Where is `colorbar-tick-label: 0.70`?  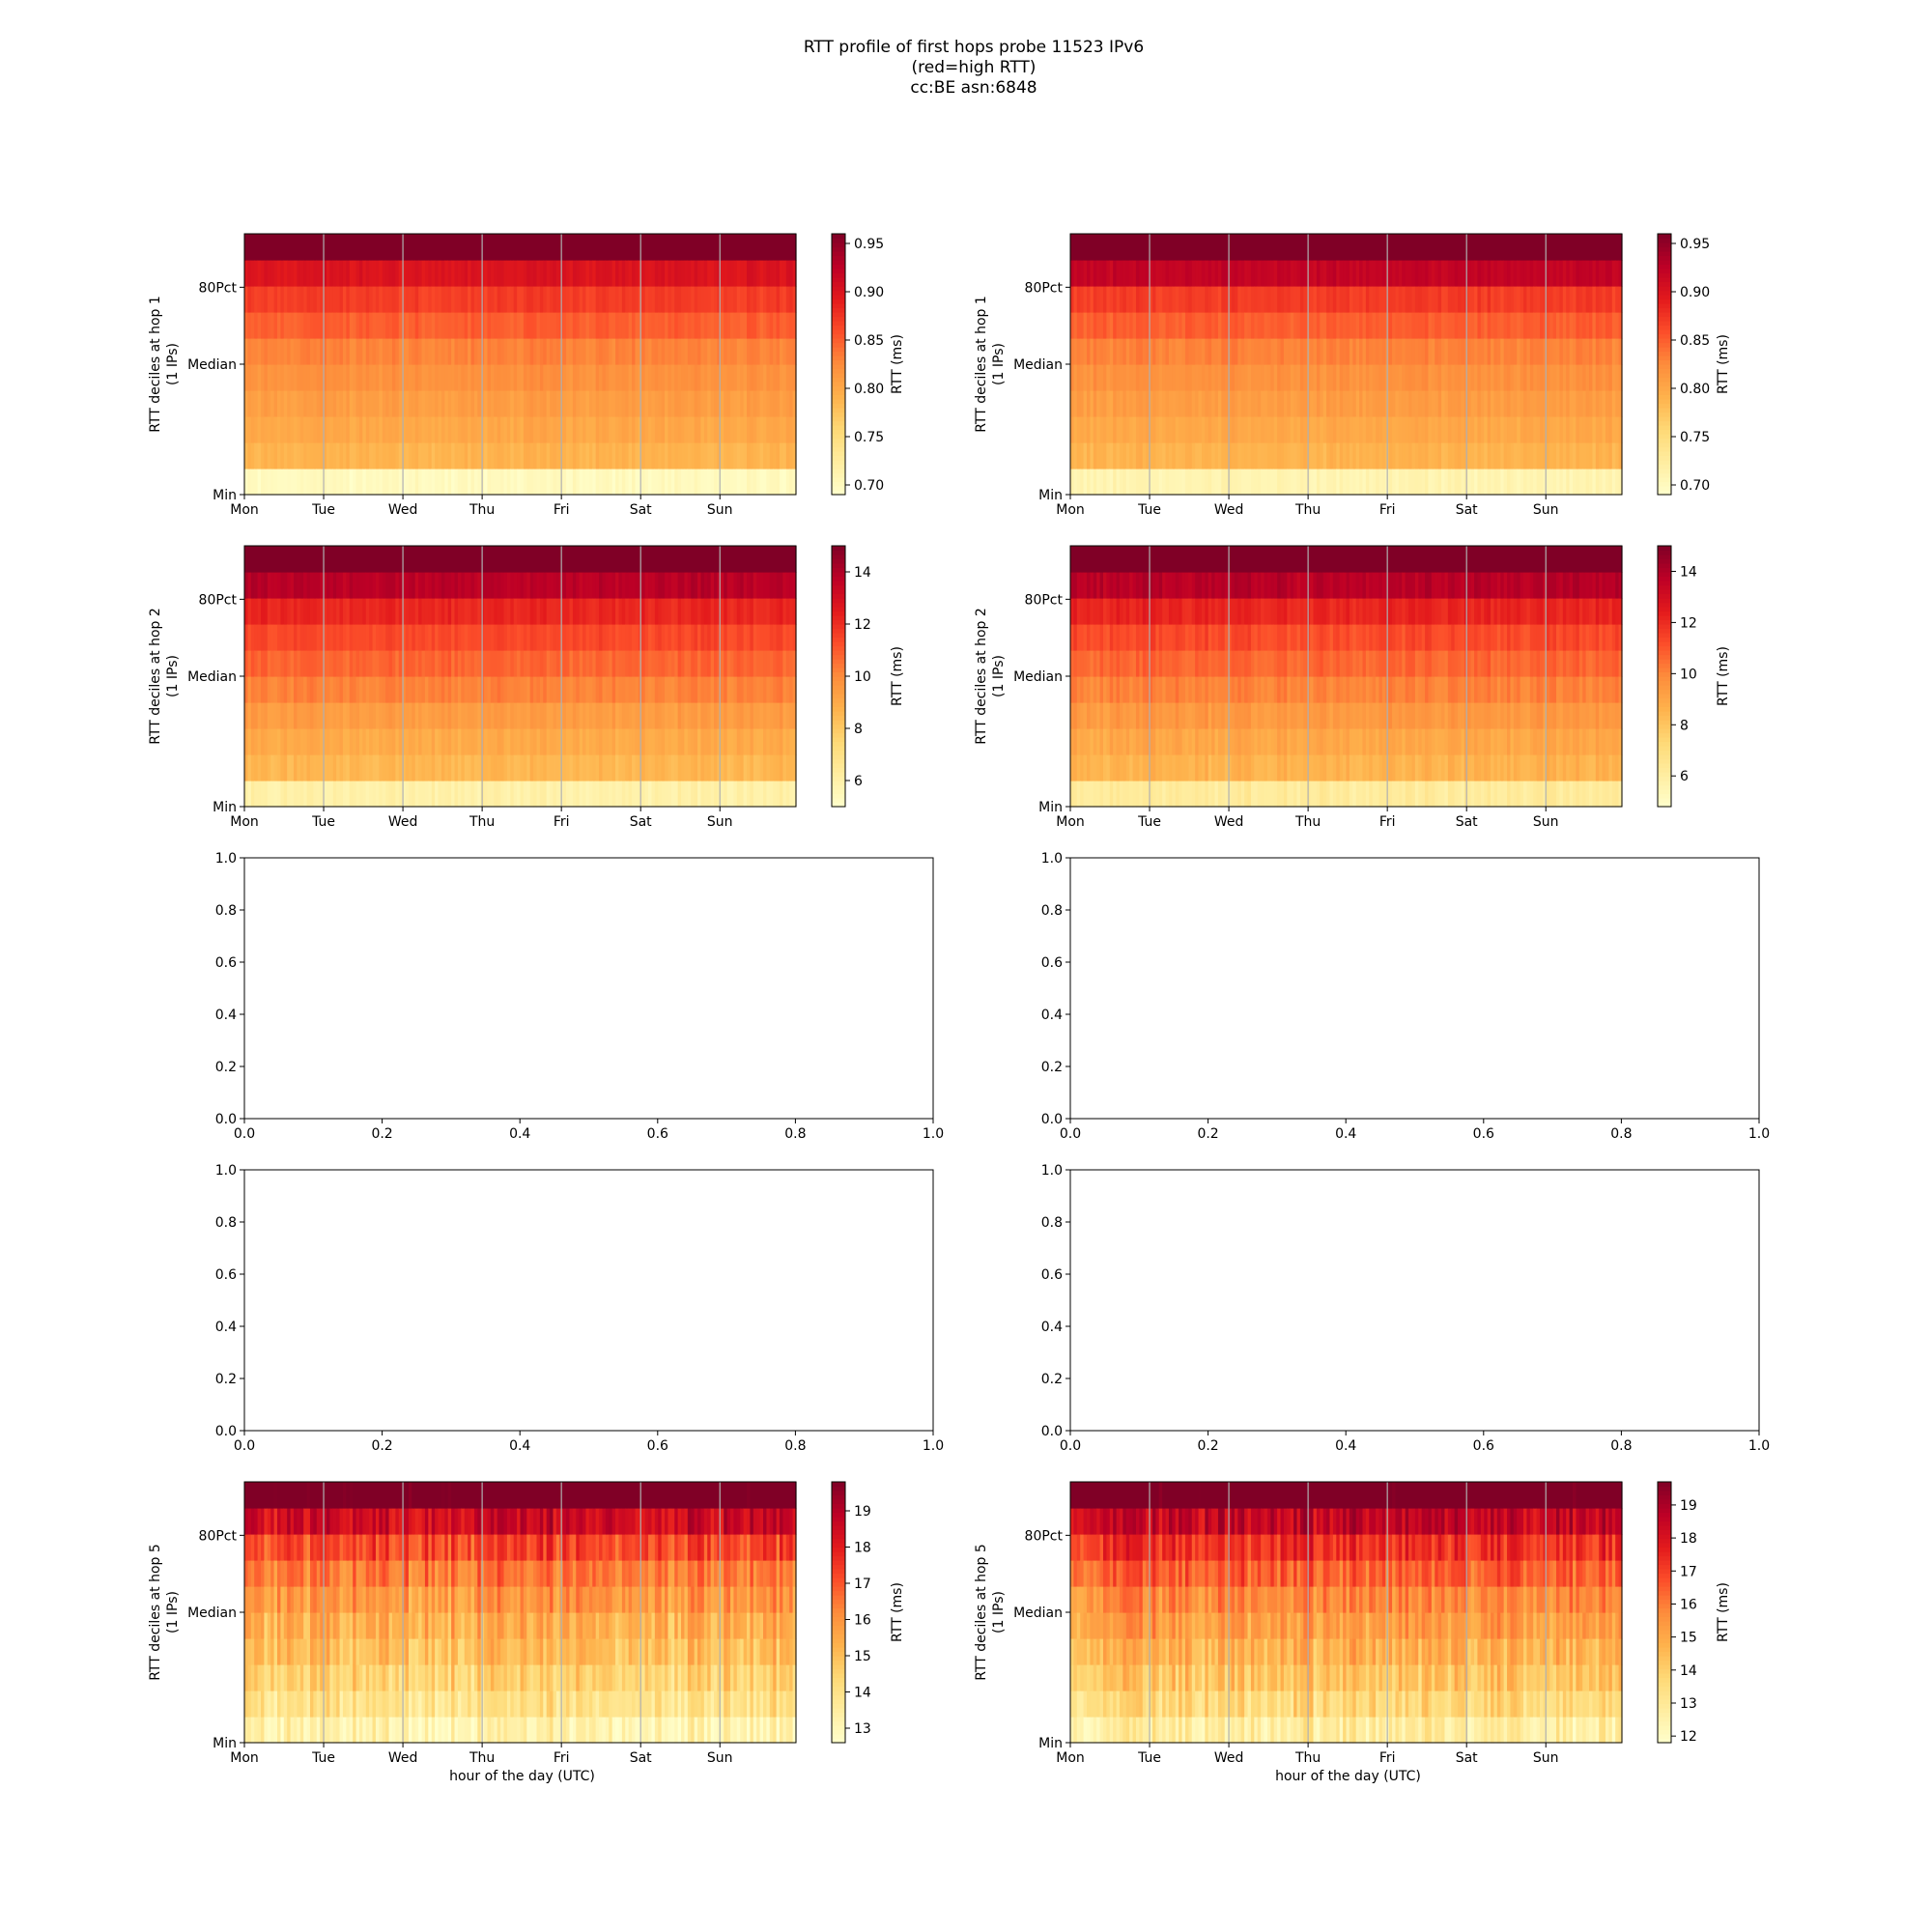 colorbar-tick-label: 0.70 is located at coordinates (1695, 486).